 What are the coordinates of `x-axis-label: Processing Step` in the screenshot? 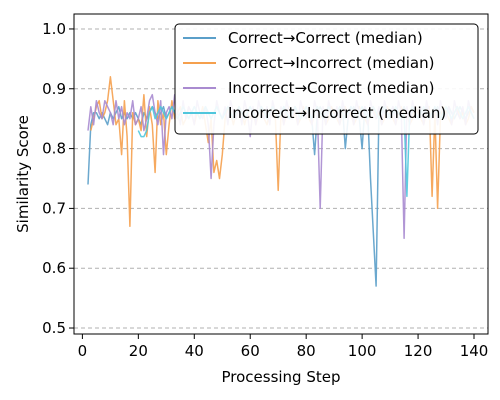 It's located at (280, 377).